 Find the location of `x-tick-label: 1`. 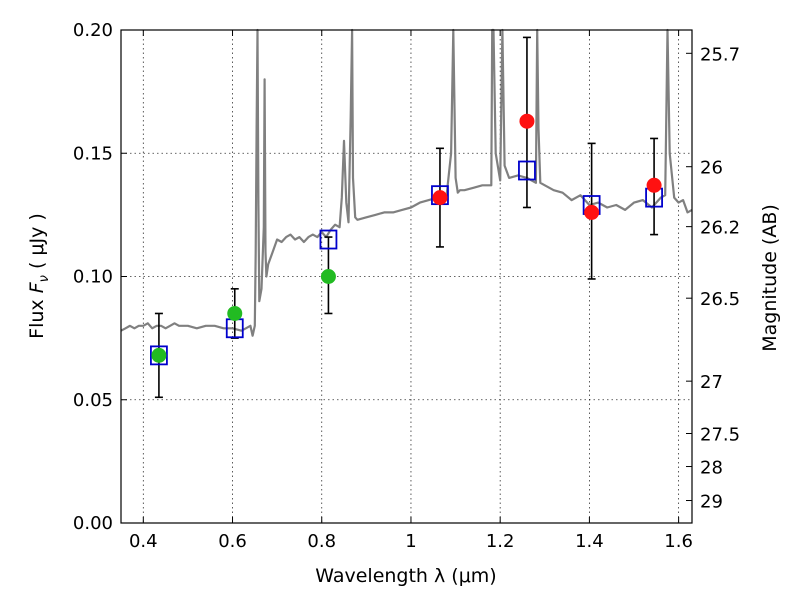

x-tick-label: 1 is located at coordinates (410, 541).